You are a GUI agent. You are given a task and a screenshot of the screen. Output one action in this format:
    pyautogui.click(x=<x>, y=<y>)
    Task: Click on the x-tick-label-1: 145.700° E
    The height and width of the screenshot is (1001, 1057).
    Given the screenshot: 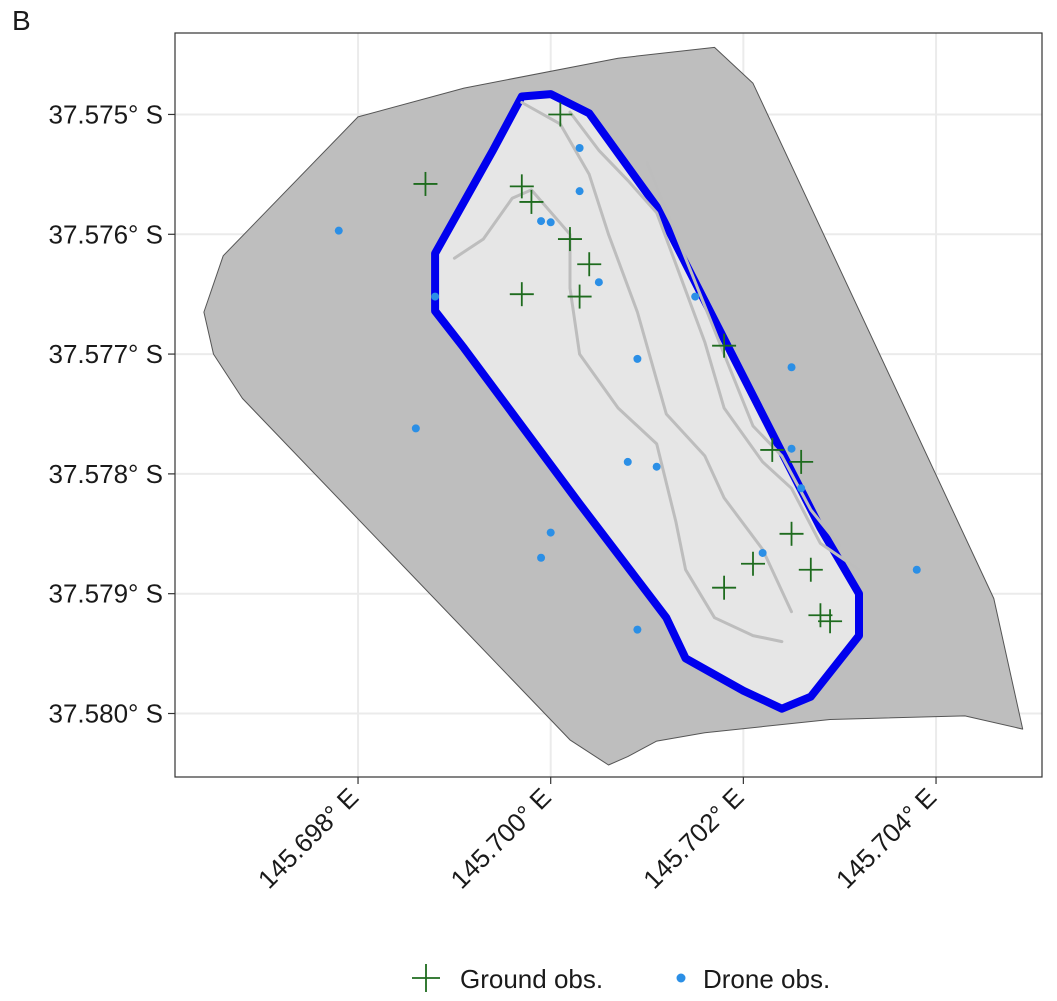 What is the action you would take?
    pyautogui.click(x=501, y=838)
    